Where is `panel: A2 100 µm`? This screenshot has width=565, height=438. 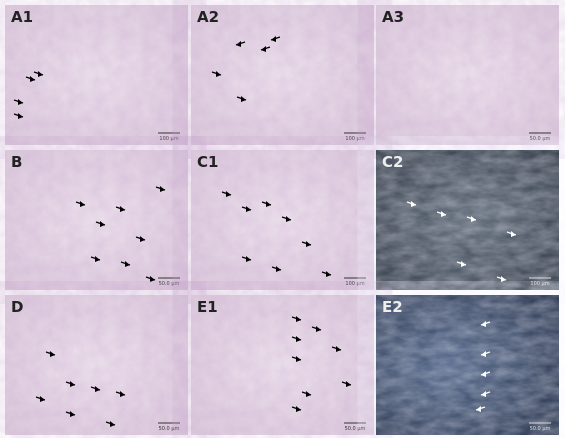 panel: A2 100 µm is located at coordinates (282, 75).